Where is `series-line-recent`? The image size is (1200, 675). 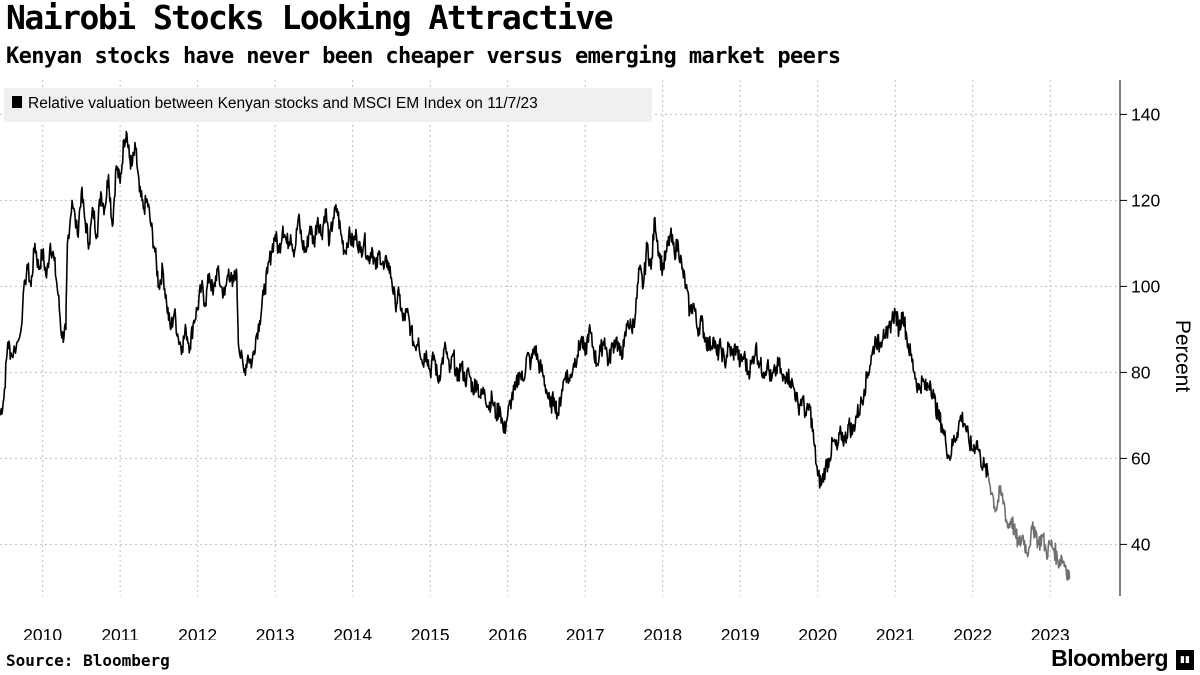 series-line-recent is located at coordinates (1029, 528).